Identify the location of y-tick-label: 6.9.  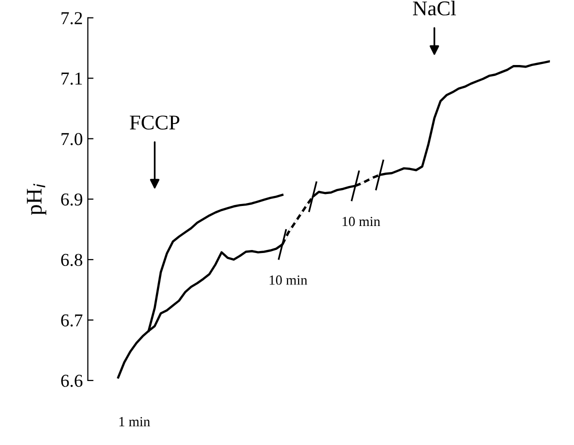
(71, 199).